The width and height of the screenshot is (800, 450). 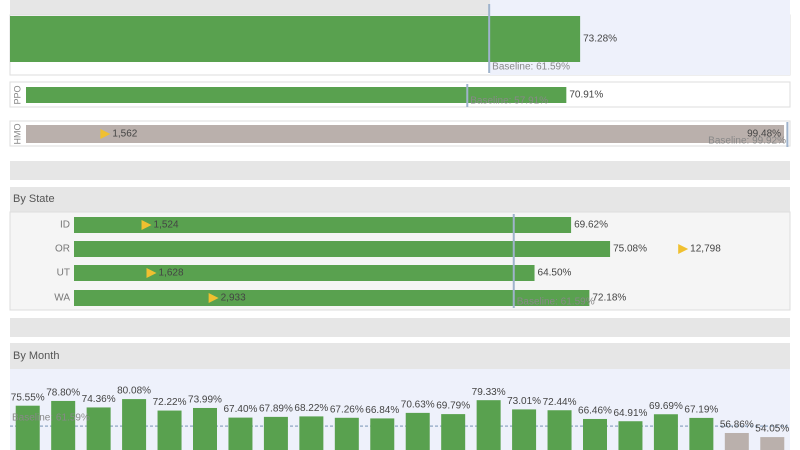 I want to click on value-label: 78.80%, so click(x=63, y=393).